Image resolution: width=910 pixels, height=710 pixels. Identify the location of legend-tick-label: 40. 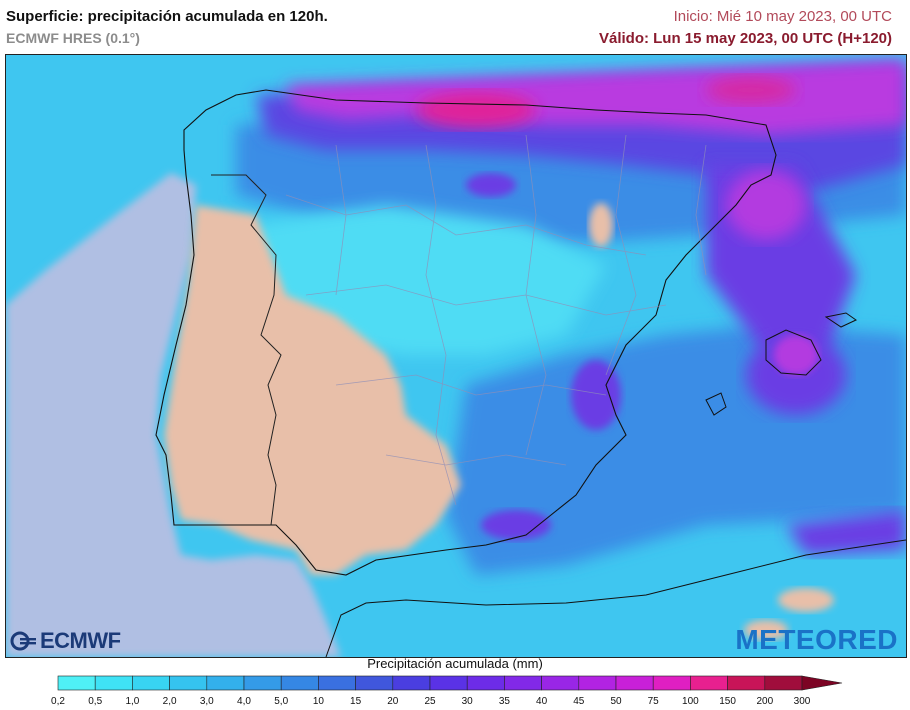
(542, 701).